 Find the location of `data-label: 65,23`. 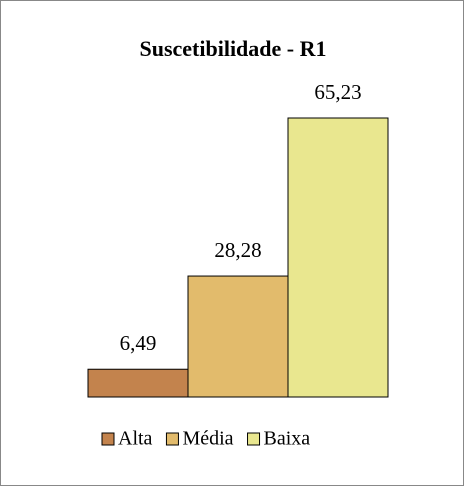

data-label: 65,23 is located at coordinates (337, 92).